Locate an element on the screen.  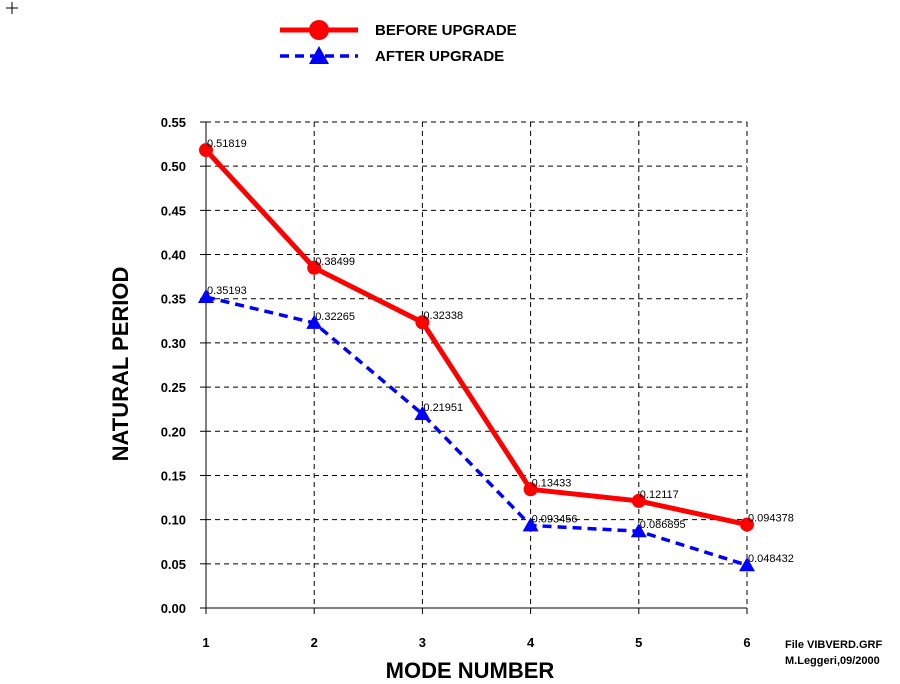
before-upgrade-data-label: 0.12117 is located at coordinates (659, 495).